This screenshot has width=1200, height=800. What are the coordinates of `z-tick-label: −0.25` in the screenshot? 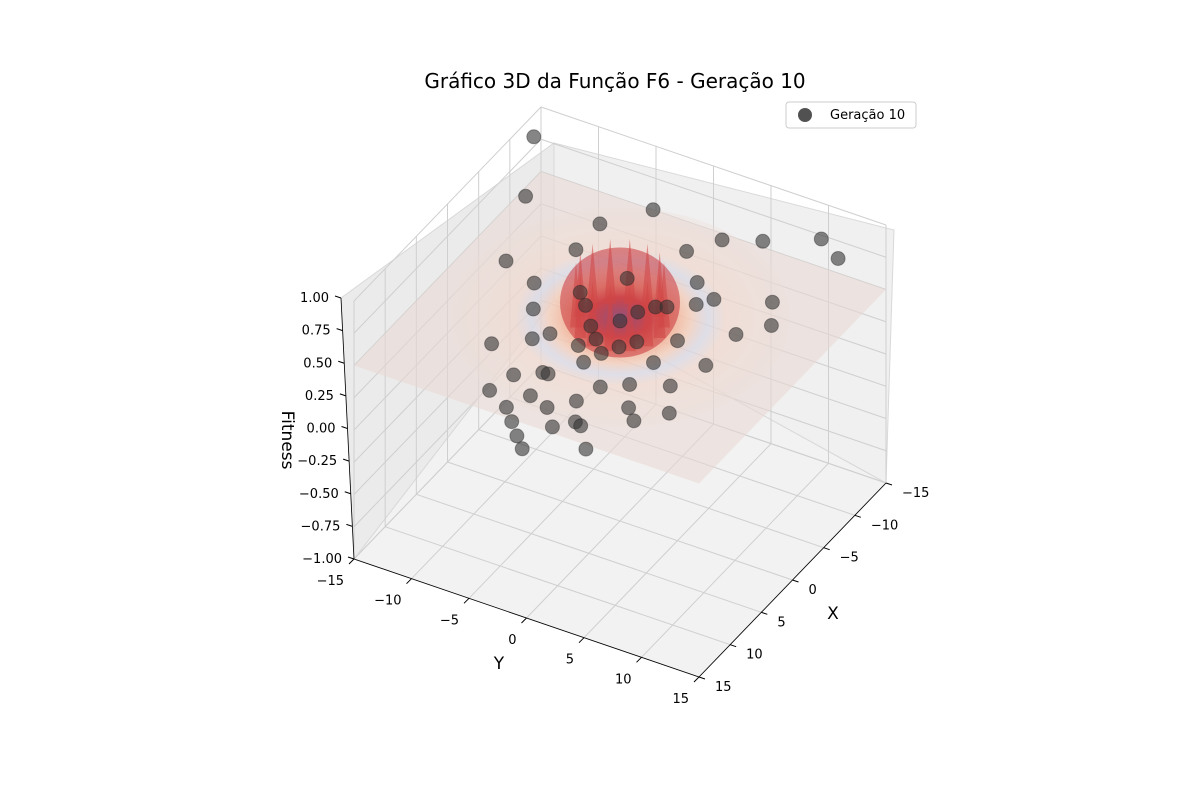 It's located at (317, 461).